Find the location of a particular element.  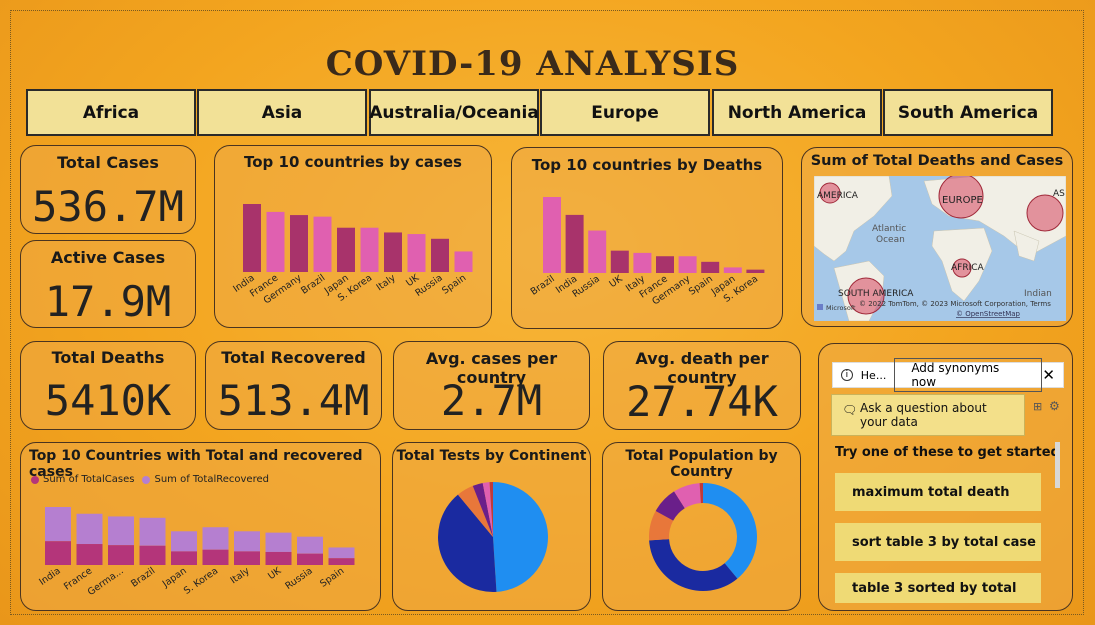

population-by-country-card: Total Population by Country is located at coordinates (701, 526).